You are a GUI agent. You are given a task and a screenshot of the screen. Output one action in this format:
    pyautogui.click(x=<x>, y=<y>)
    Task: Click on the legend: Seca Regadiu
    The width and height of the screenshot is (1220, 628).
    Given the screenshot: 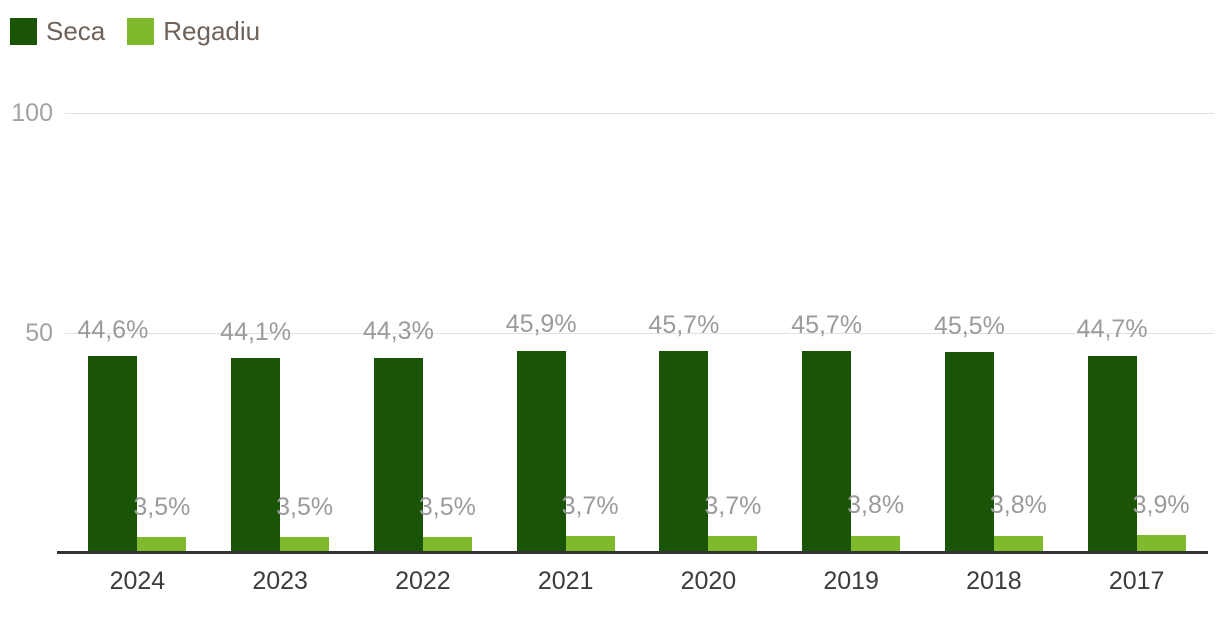 What is the action you would take?
    pyautogui.click(x=135, y=31)
    